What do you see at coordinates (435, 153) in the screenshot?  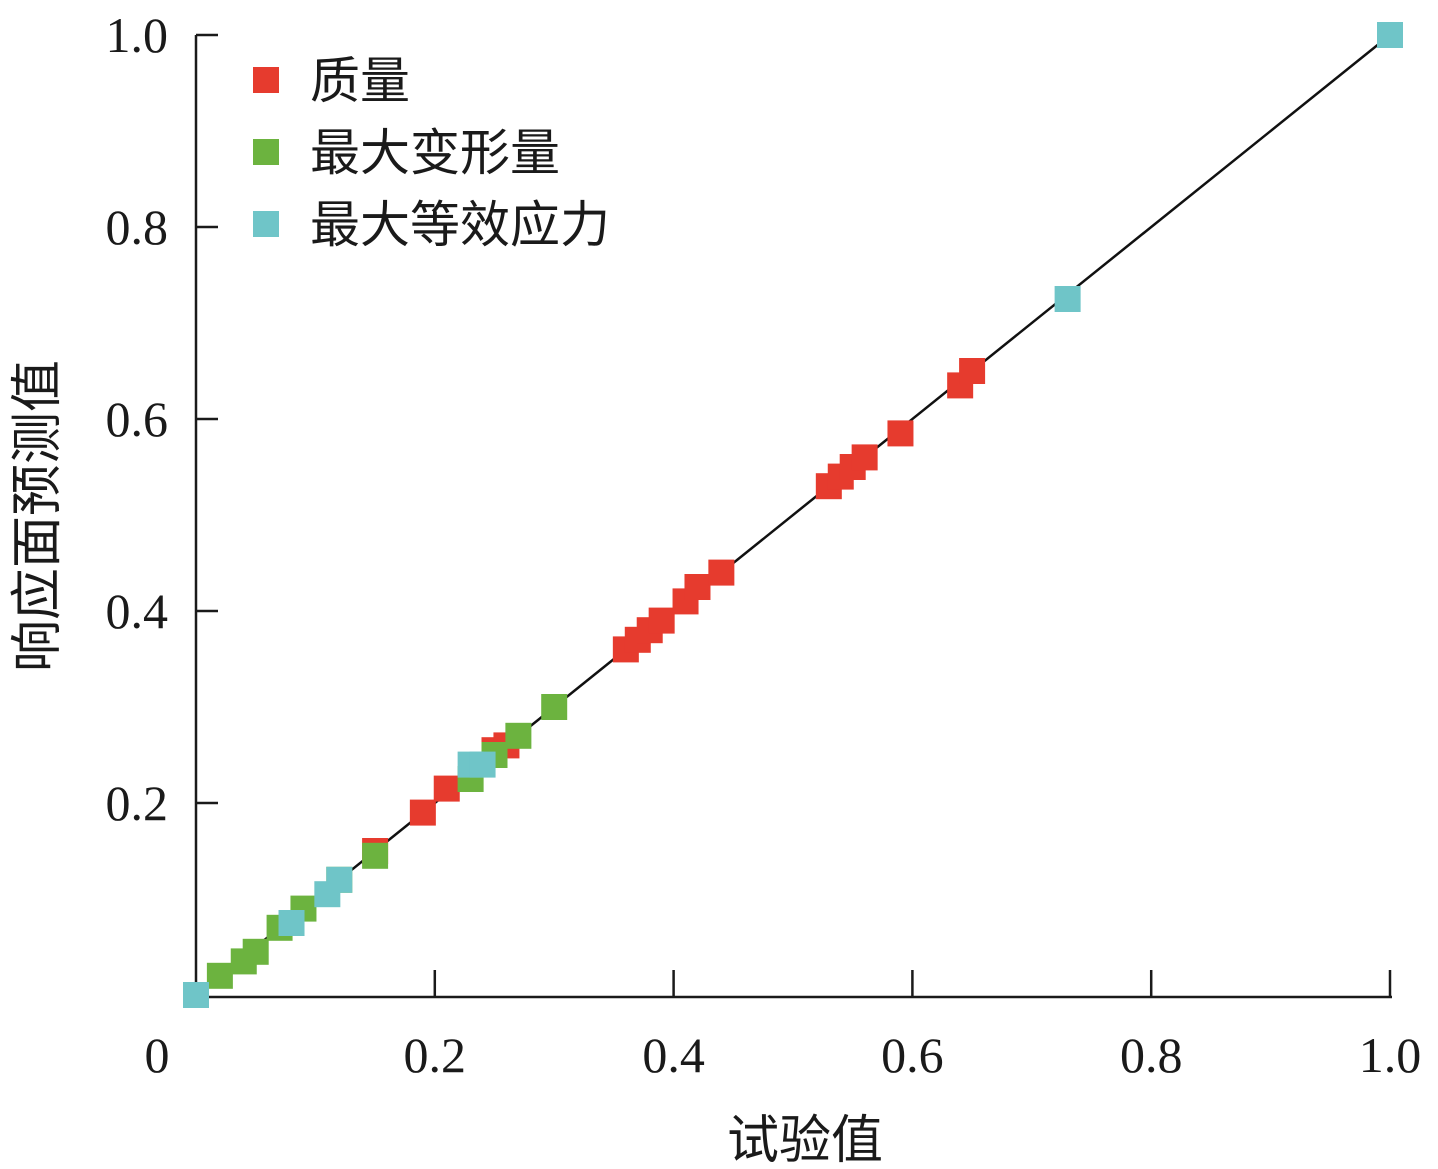 I see `legend-label: 最大变形量` at bounding box center [435, 153].